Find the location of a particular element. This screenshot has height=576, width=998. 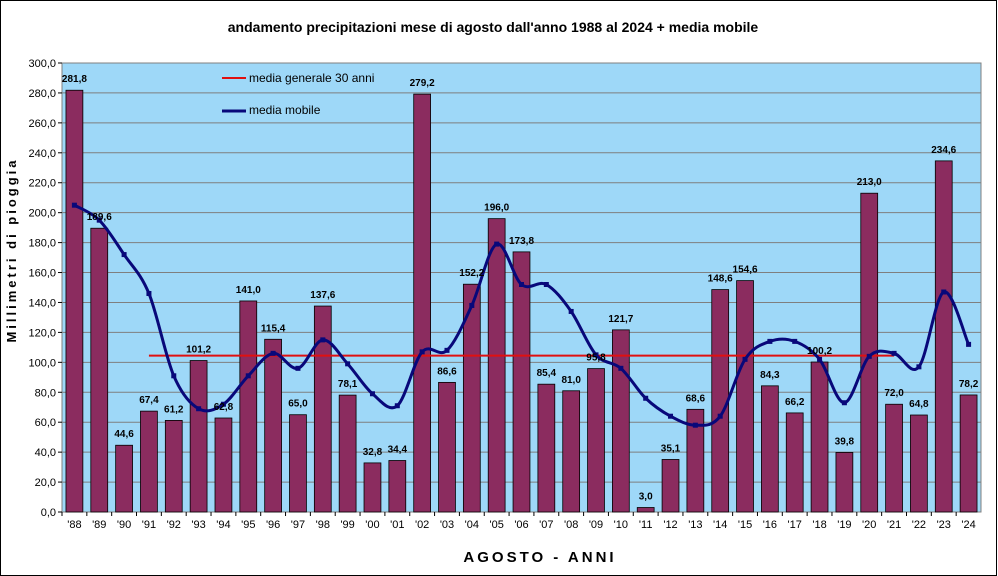

y-tick-label: 0,0 is located at coordinates (48, 513).